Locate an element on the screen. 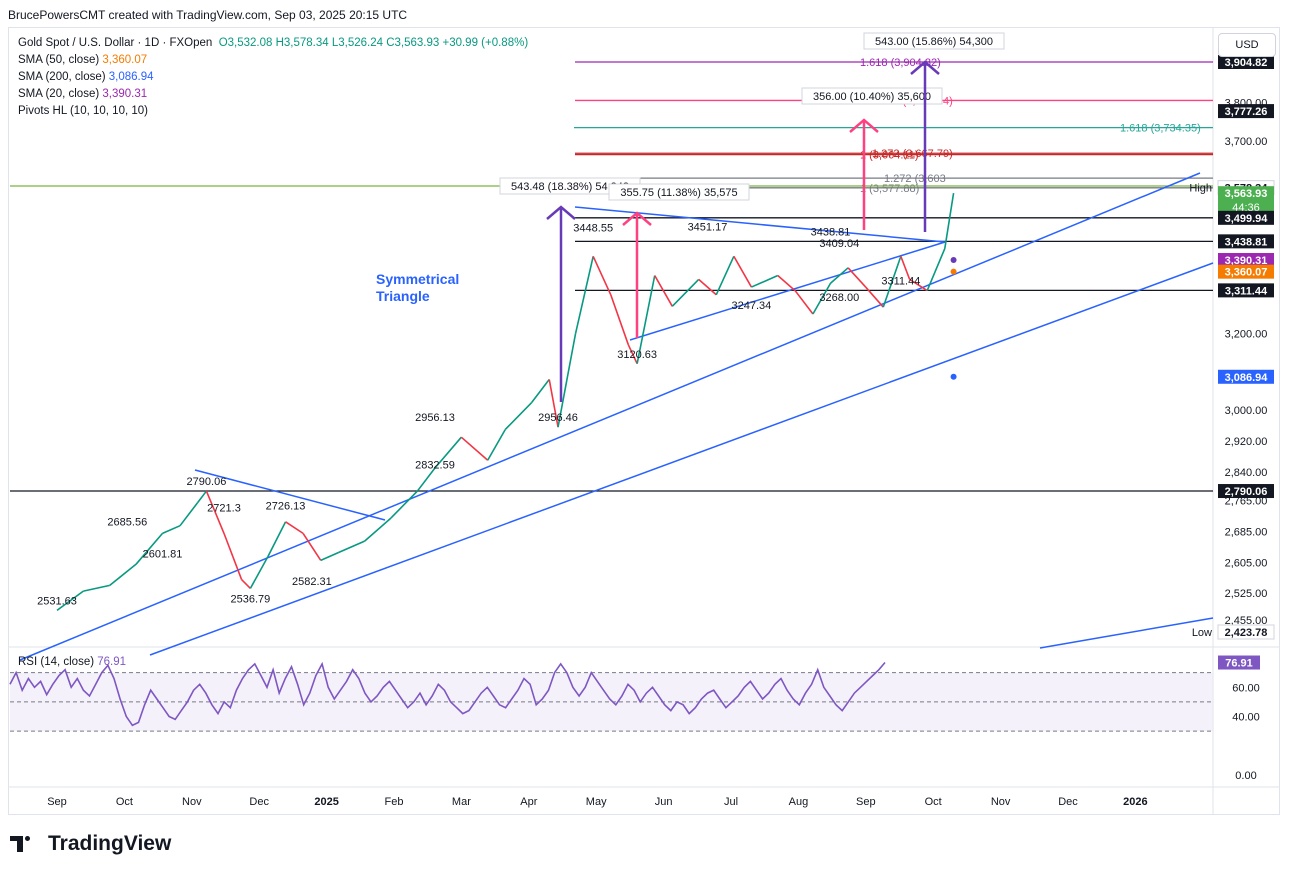 The height and width of the screenshot is (875, 1290). rsi-value-label: 76.91 is located at coordinates (1239, 664).